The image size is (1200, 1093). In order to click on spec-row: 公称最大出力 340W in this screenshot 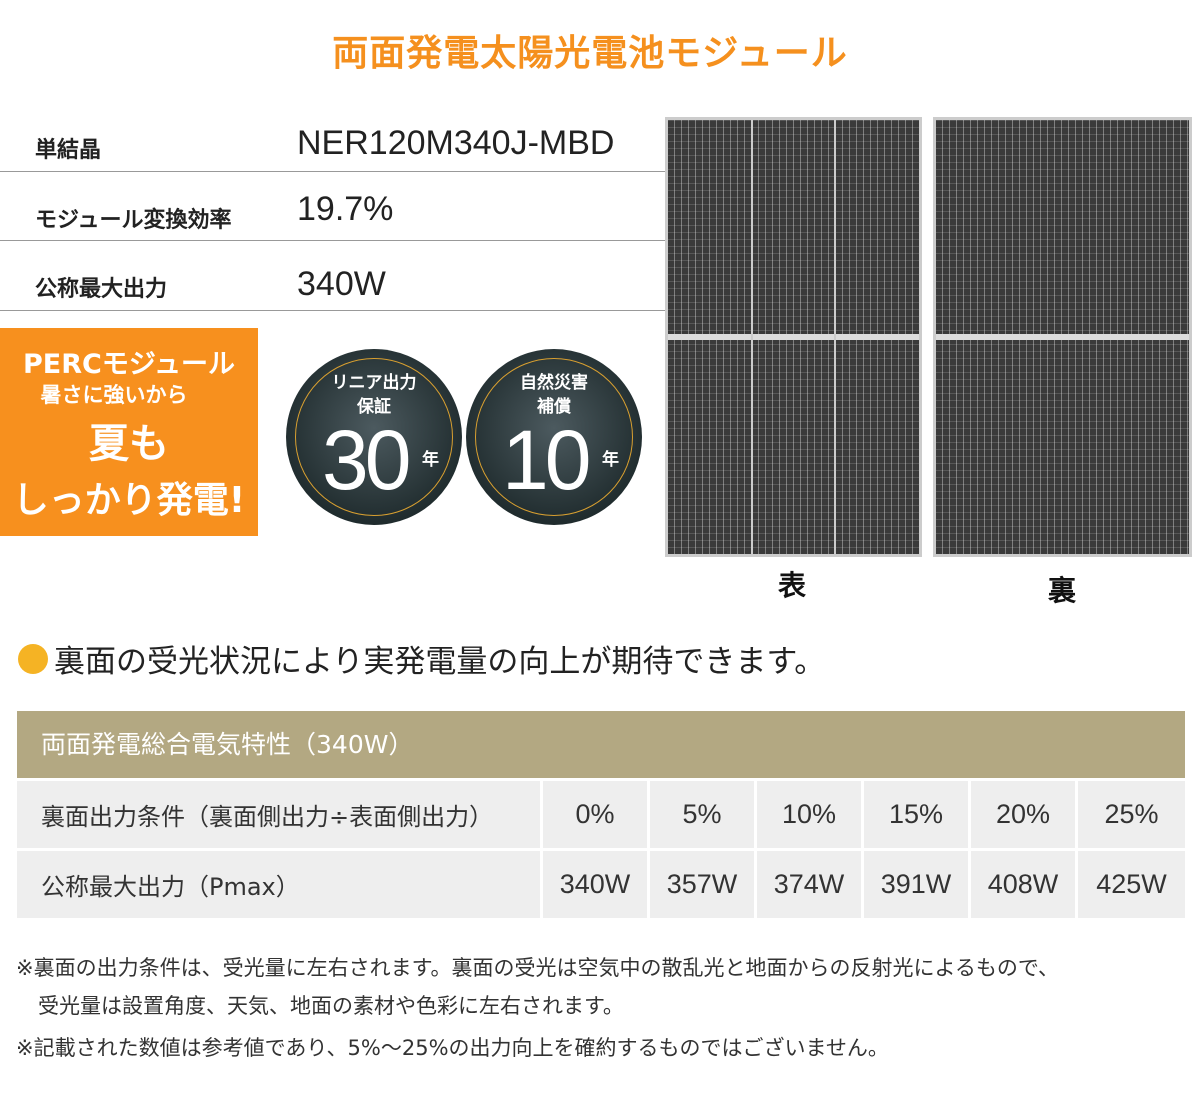, I will do `click(332, 276)`.